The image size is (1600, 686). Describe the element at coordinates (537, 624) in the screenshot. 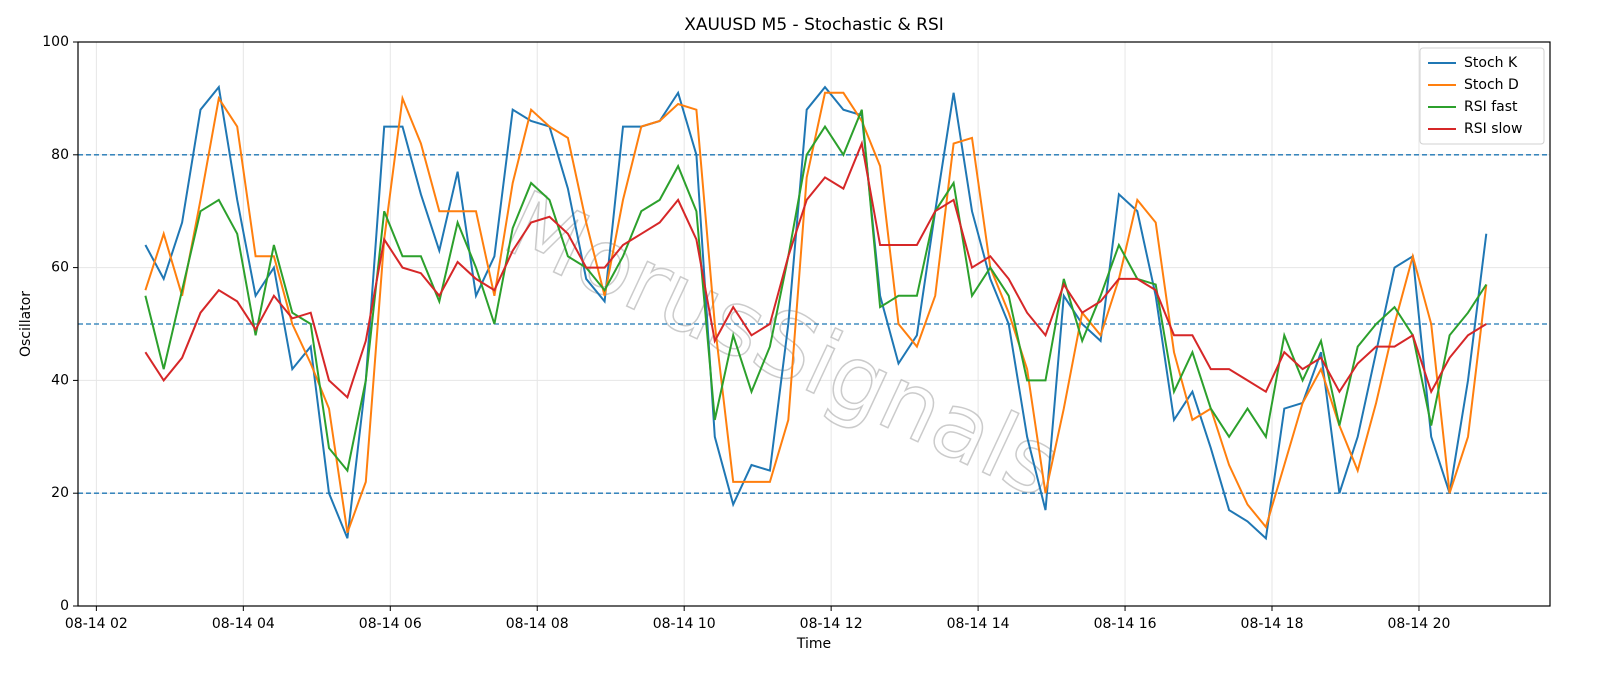

I see `x-tick-label: 08-14 08` at that location.